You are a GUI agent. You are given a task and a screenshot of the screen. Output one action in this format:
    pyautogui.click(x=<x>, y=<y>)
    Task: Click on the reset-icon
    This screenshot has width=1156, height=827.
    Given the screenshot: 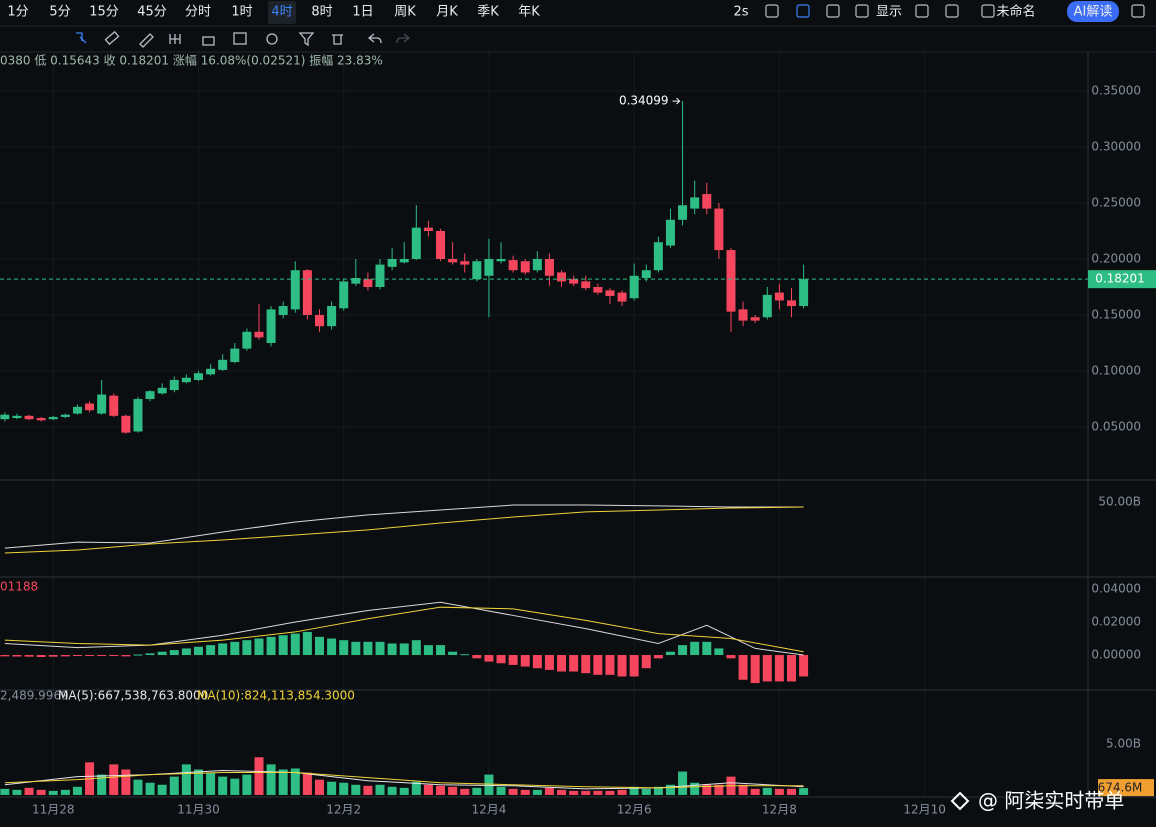 What is the action you would take?
    pyautogui.click(x=833, y=11)
    